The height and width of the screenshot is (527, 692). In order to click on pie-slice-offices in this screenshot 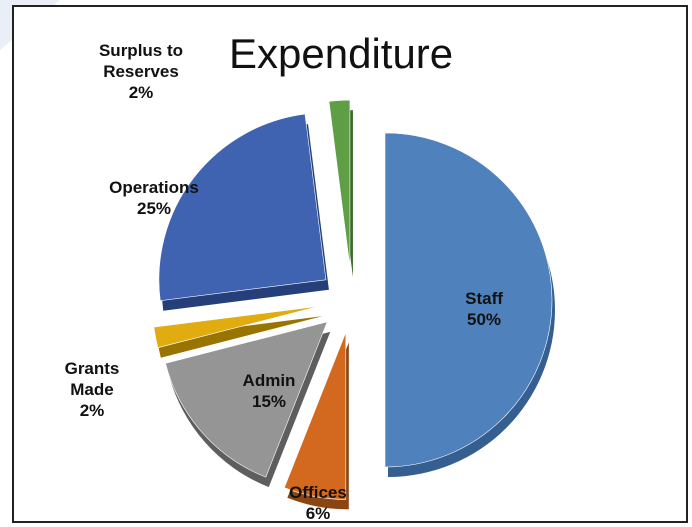, I will do `click(315, 416)`.